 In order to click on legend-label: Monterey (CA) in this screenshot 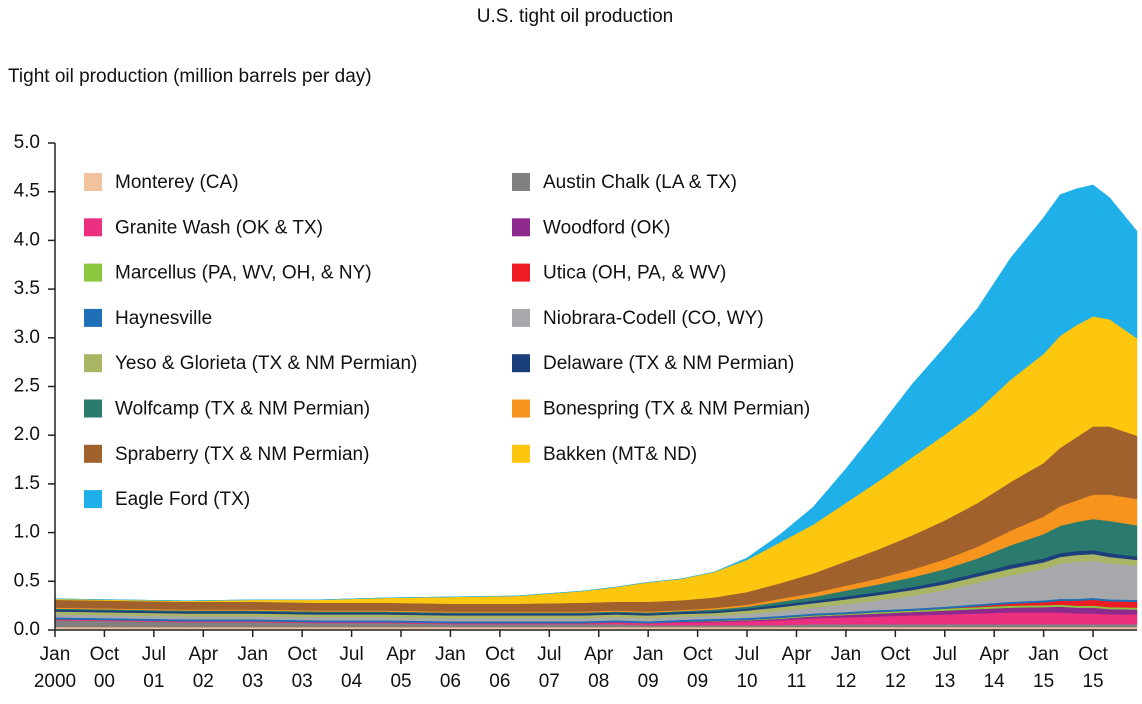, I will do `click(177, 182)`.